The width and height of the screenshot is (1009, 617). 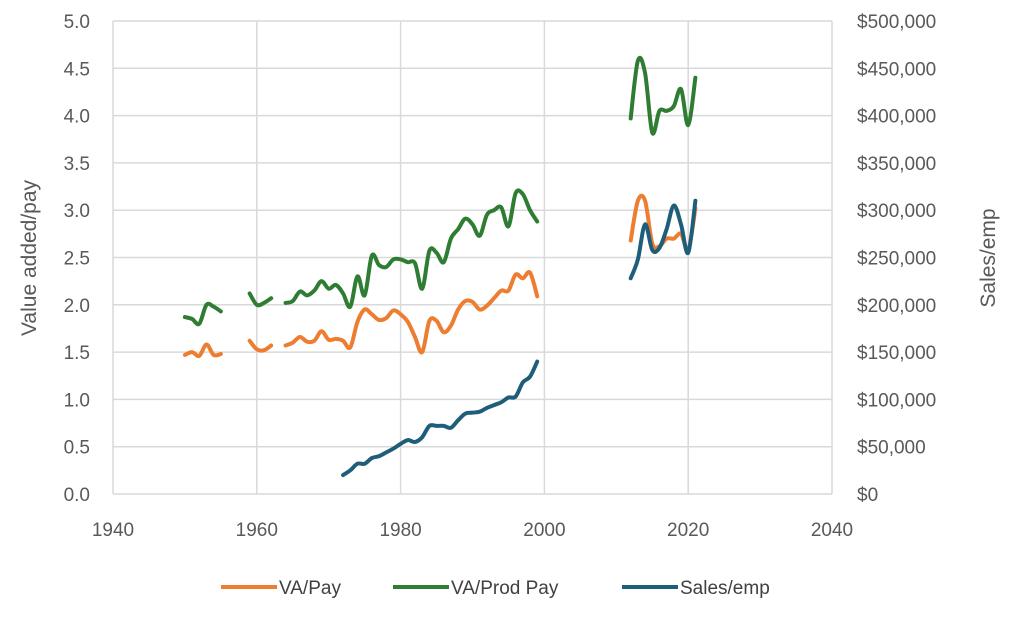 I want to click on x-tick-label: 1940, so click(x=113, y=530).